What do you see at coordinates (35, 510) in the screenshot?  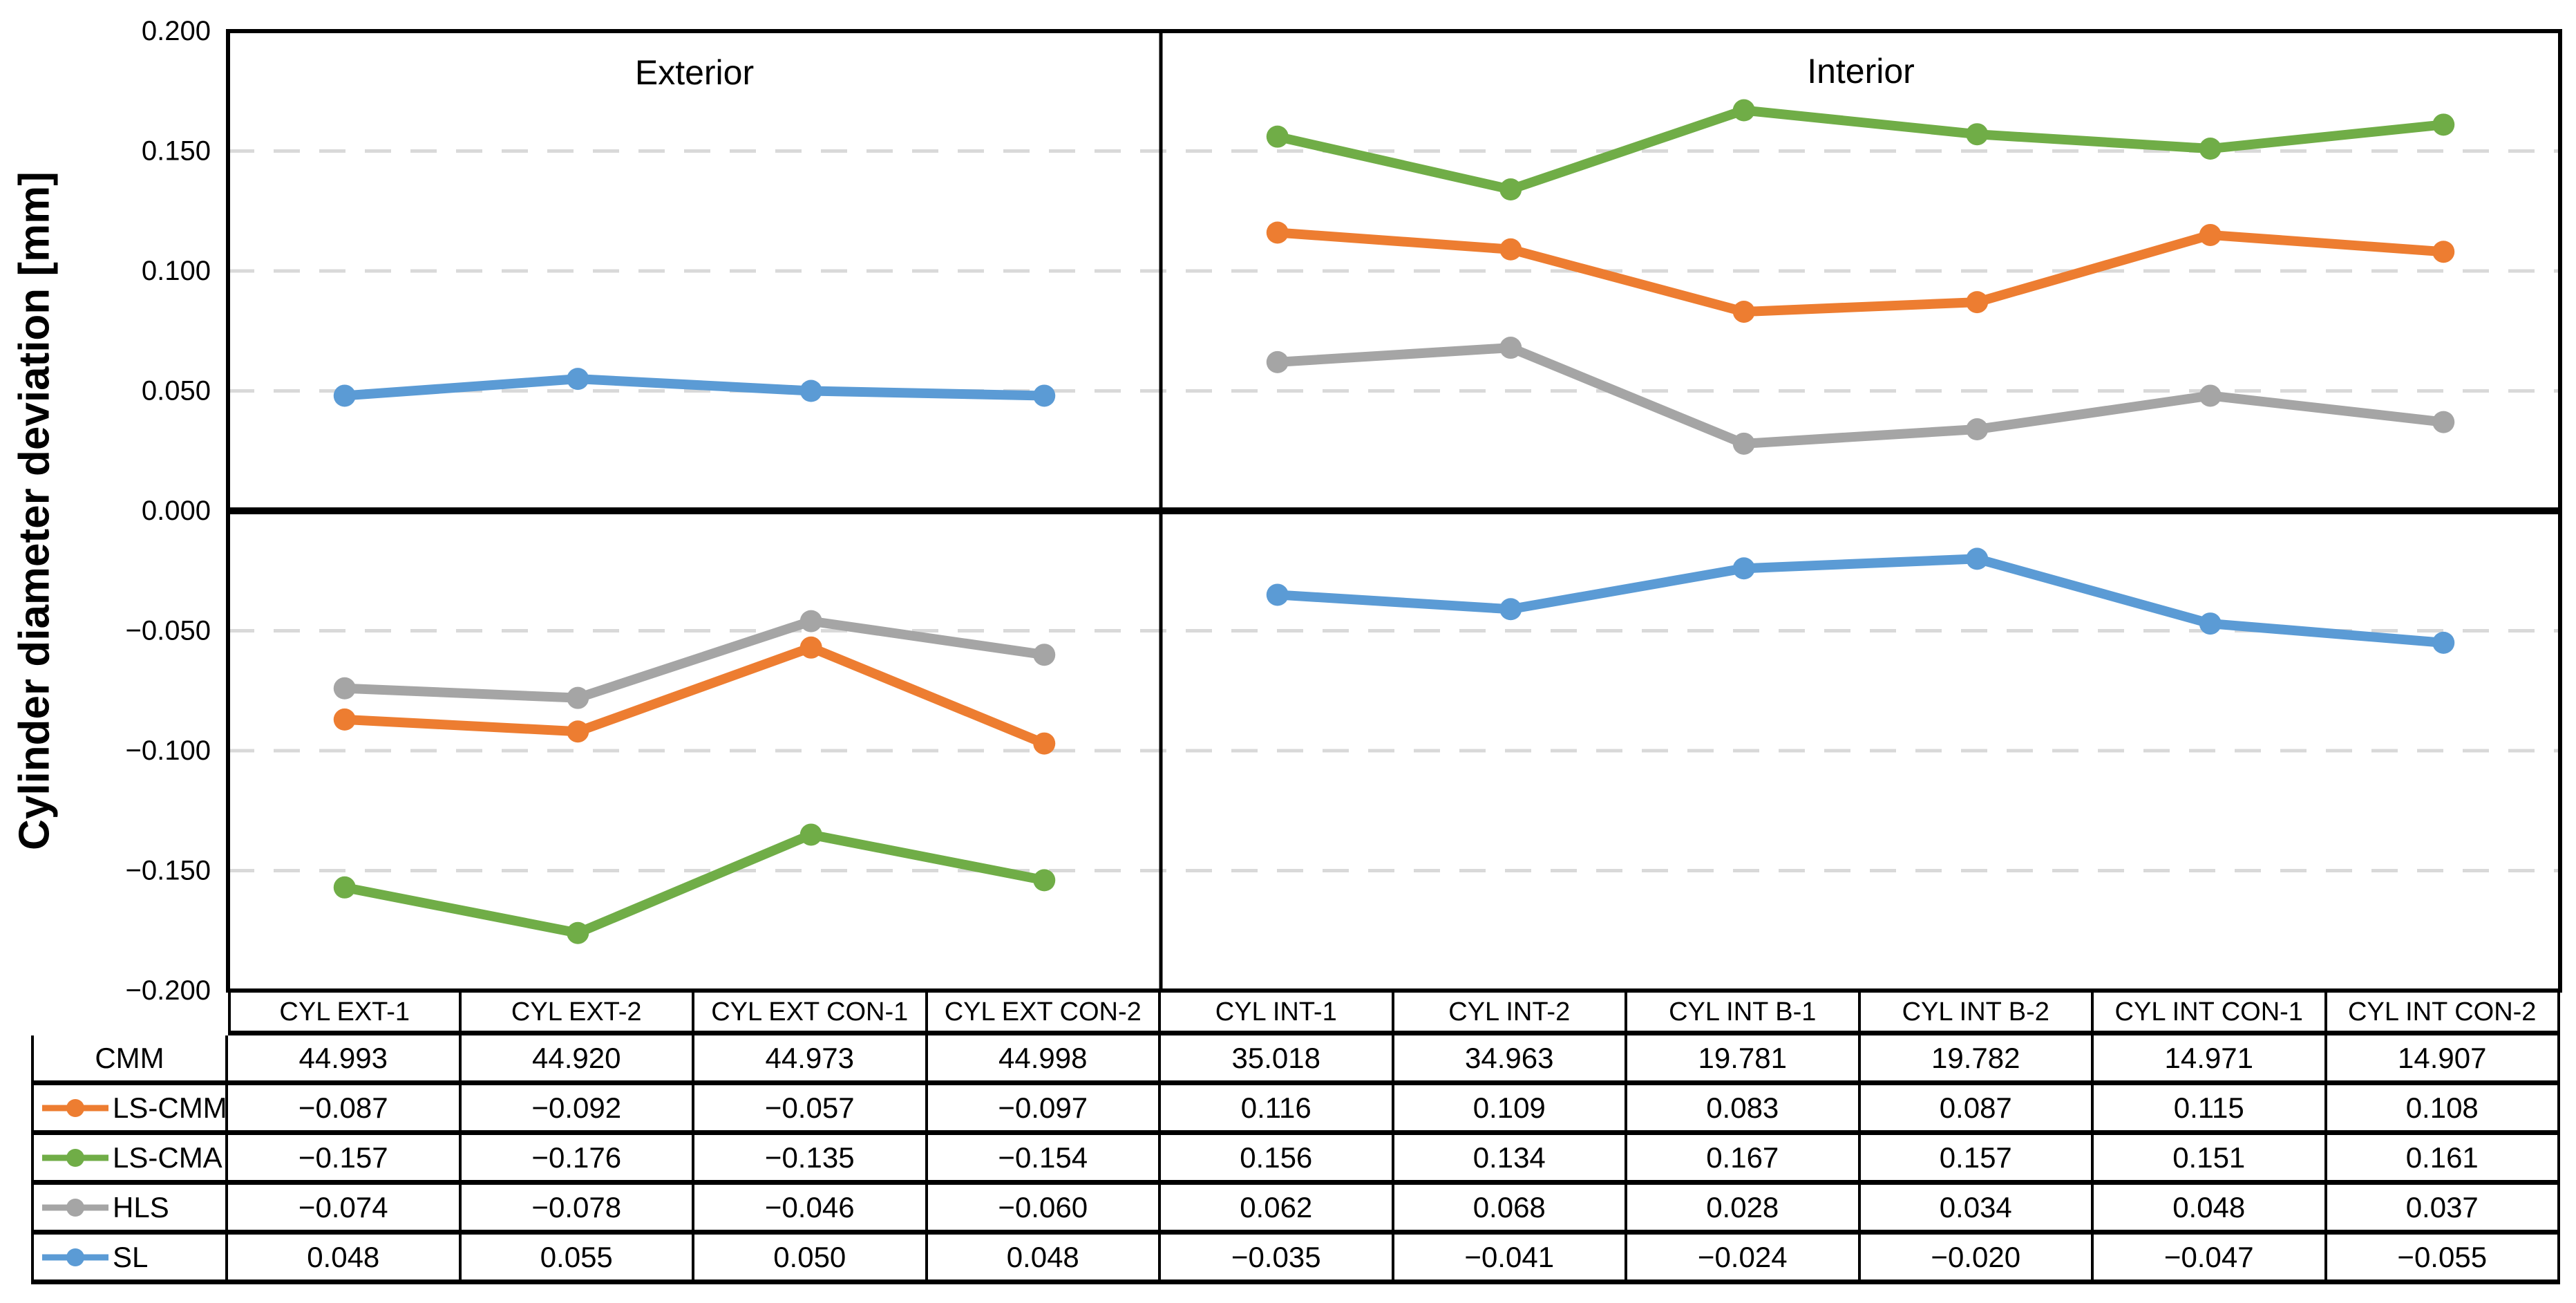 I see `y-axis-title: Cylinder diameter deviation [mm]` at bounding box center [35, 510].